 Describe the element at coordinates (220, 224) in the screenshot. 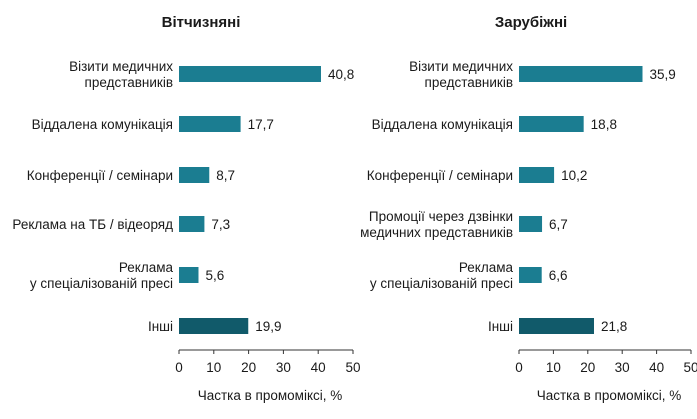

I see `bar-value-label: 7,3` at that location.